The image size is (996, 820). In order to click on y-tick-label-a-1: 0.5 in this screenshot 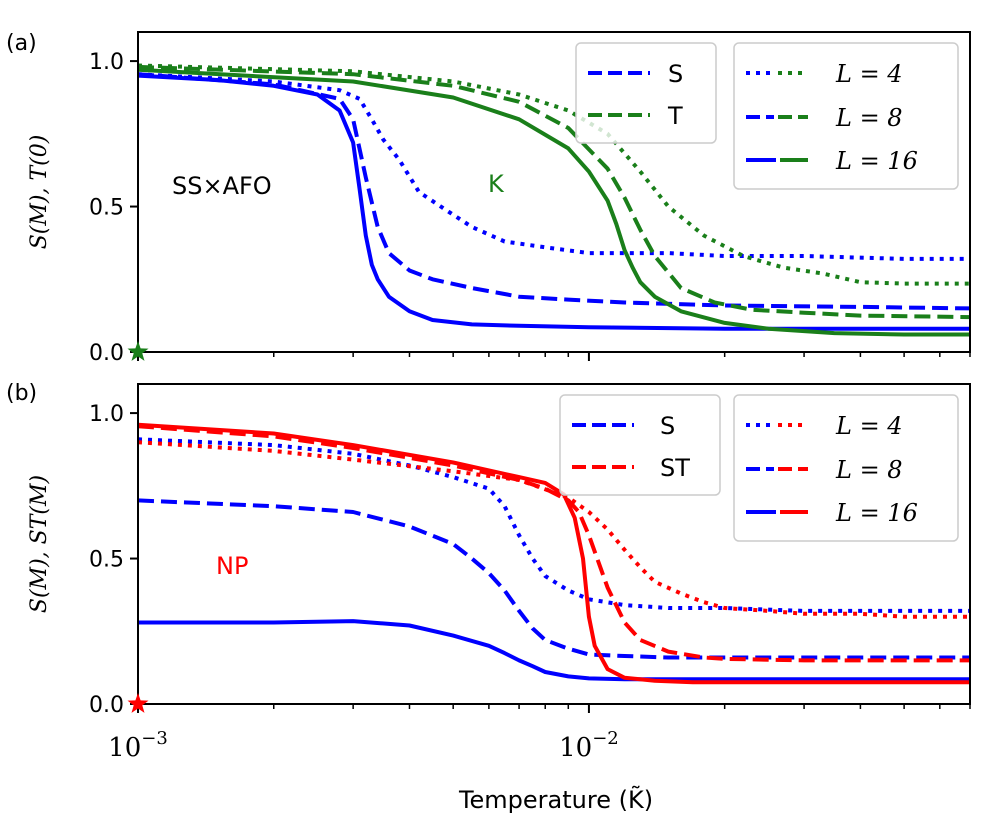, I will do `click(106, 208)`.